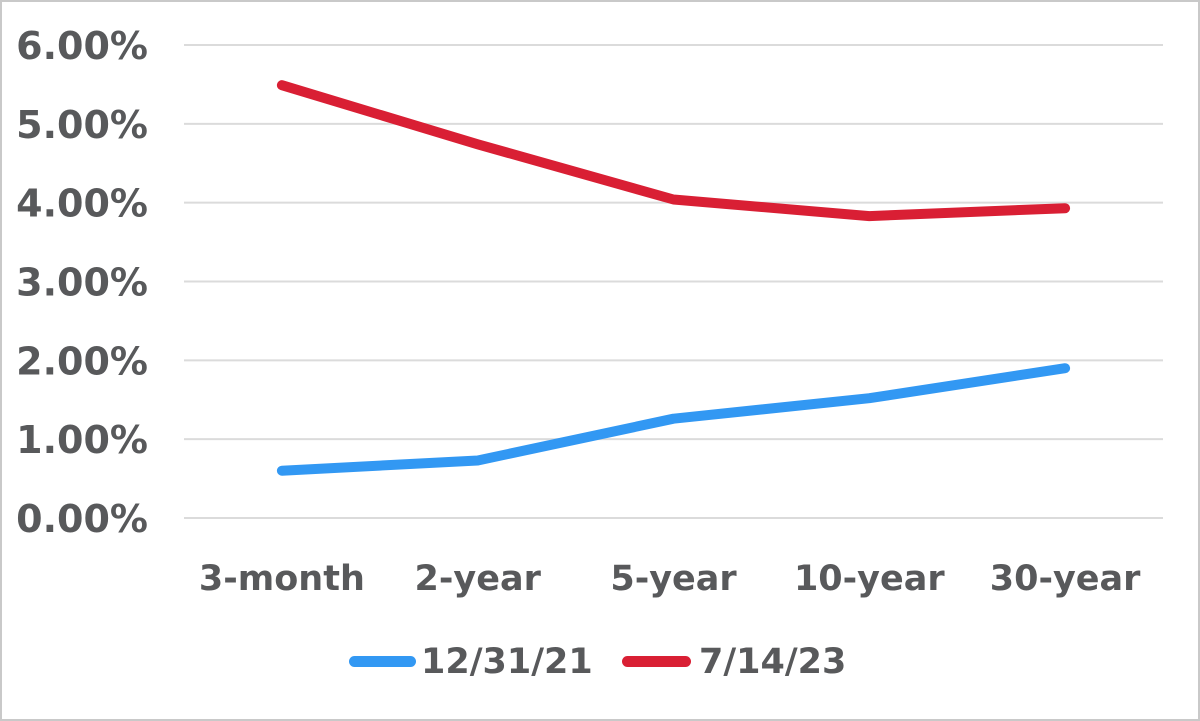 The height and width of the screenshot is (721, 1200). I want to click on x-tick-label: 5-year, so click(673, 579).